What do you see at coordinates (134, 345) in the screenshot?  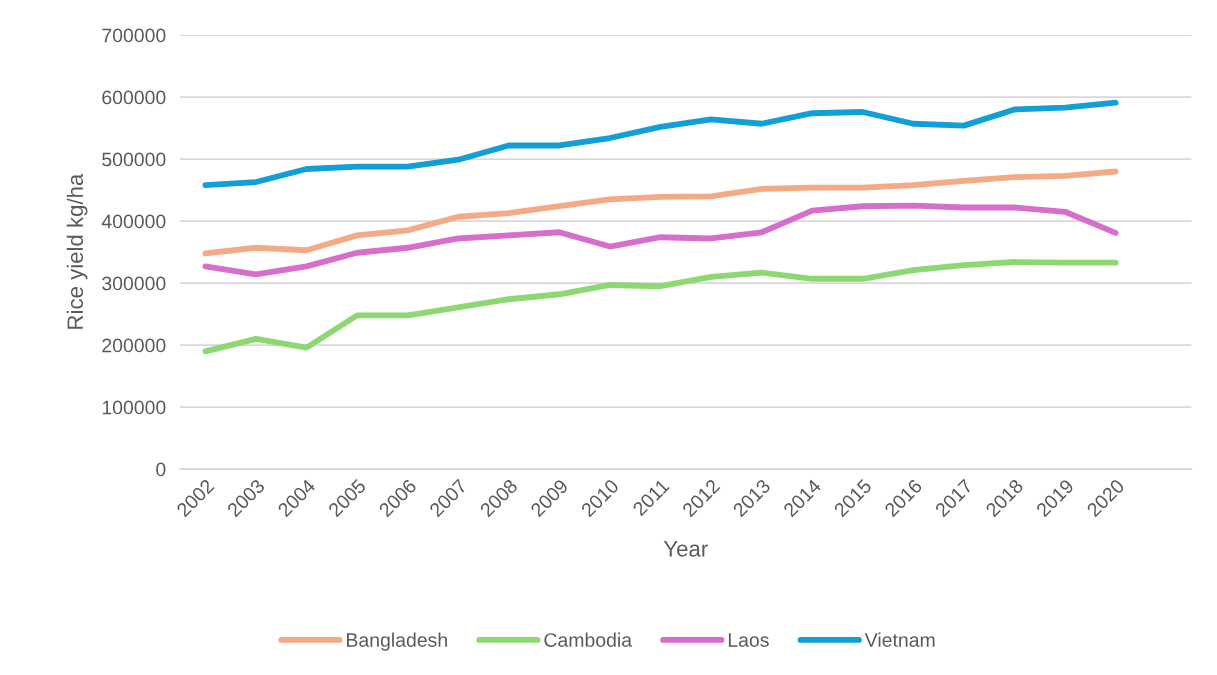 I see `y-tick-label: 200000` at bounding box center [134, 345].